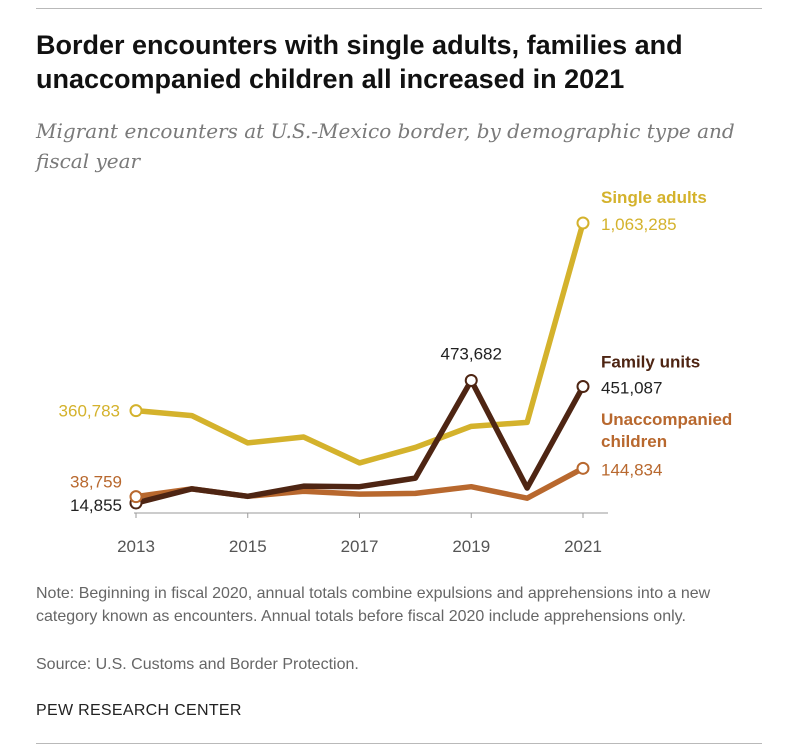 The image size is (800, 756). What do you see at coordinates (359, 441) in the screenshot?
I see `family-units-line` at bounding box center [359, 441].